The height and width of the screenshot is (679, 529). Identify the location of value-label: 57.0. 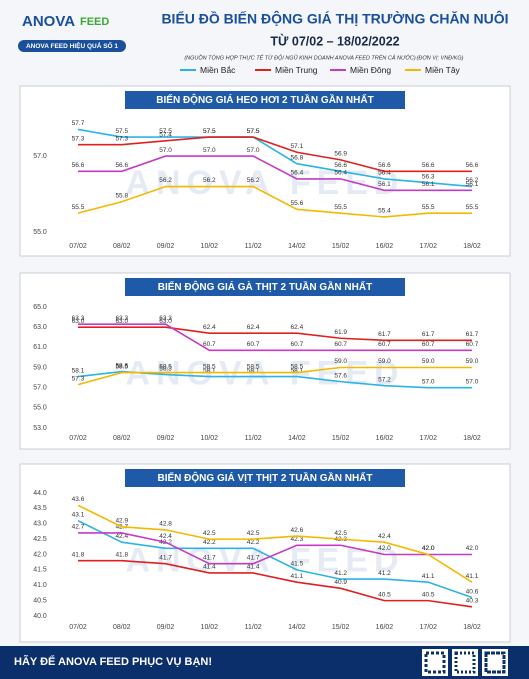
(472, 381).